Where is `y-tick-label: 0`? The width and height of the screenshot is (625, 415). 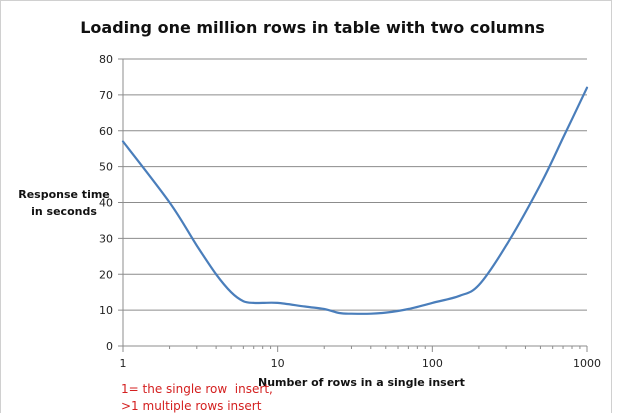
y-tick-label: 0 is located at coordinates (109, 346).